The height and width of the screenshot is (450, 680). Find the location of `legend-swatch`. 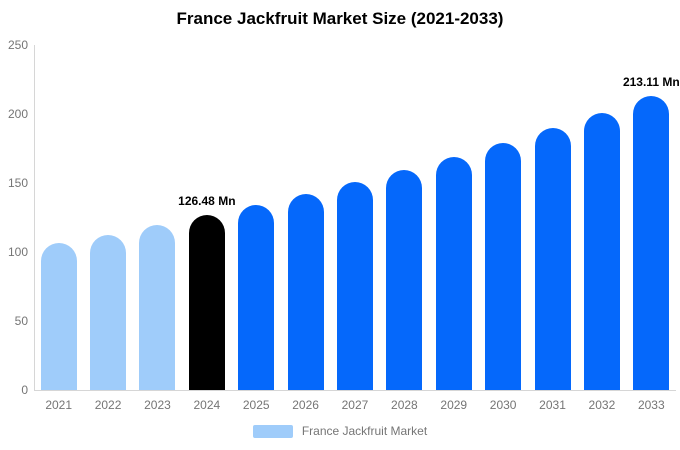

legend-swatch is located at coordinates (272, 431).